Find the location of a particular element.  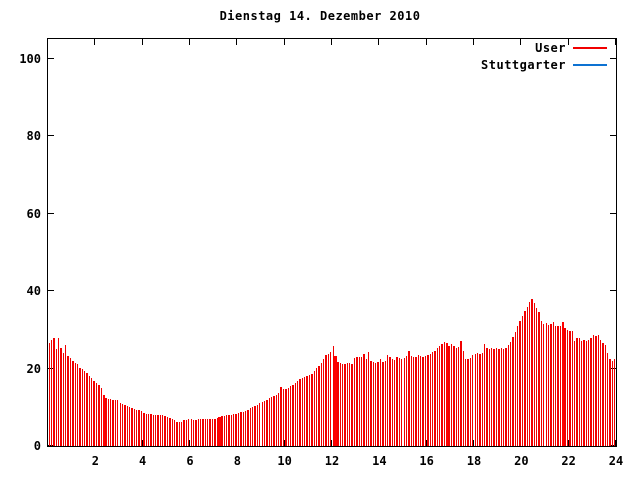

x-tick-label: 6 is located at coordinates (190, 461).